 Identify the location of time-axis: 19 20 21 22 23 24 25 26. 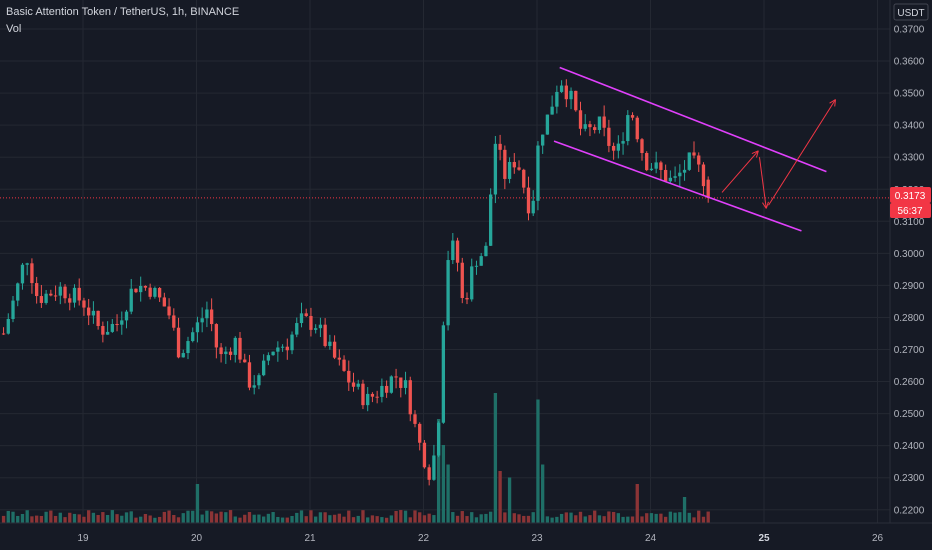
(480, 538).